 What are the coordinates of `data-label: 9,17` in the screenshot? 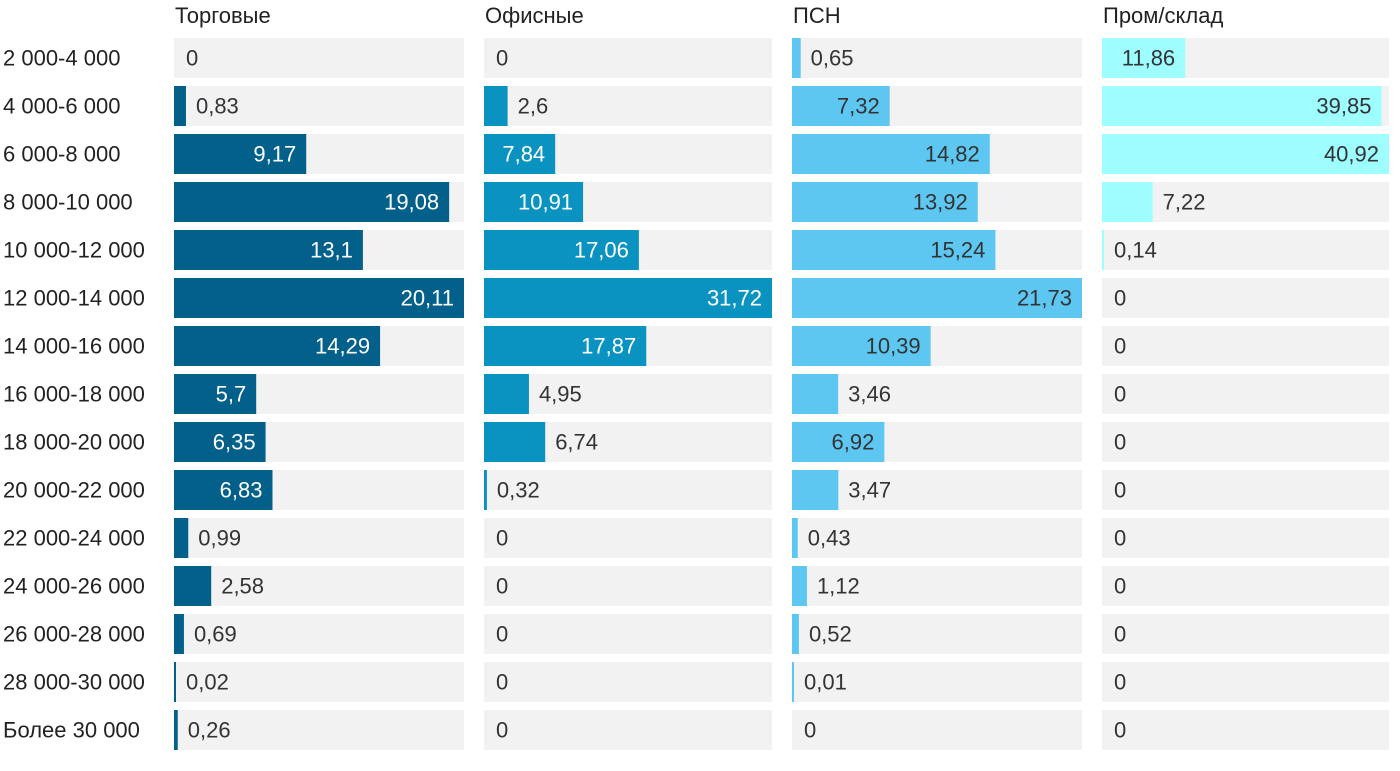 It's located at (274, 154).